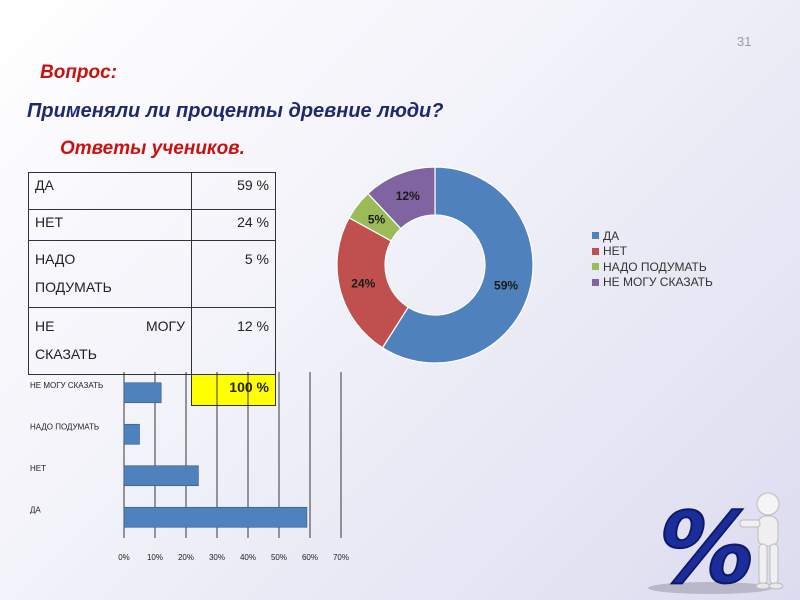 This screenshot has width=800, height=600. I want to click on bar-category-label: НАДО ПОДУМАТЬ, so click(64, 426).